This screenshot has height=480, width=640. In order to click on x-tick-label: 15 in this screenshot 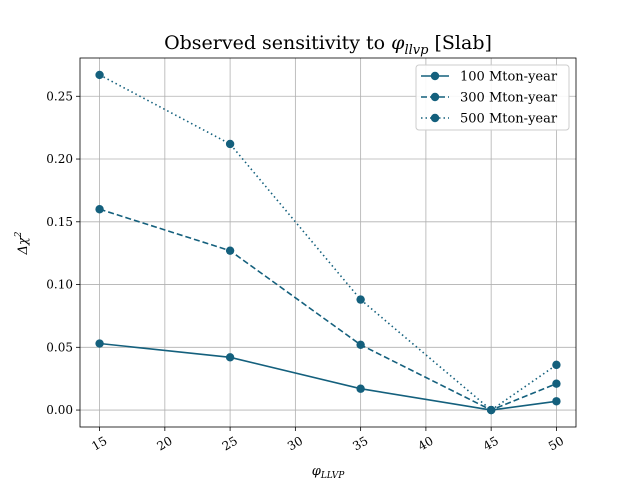, I will do `click(99, 444)`.